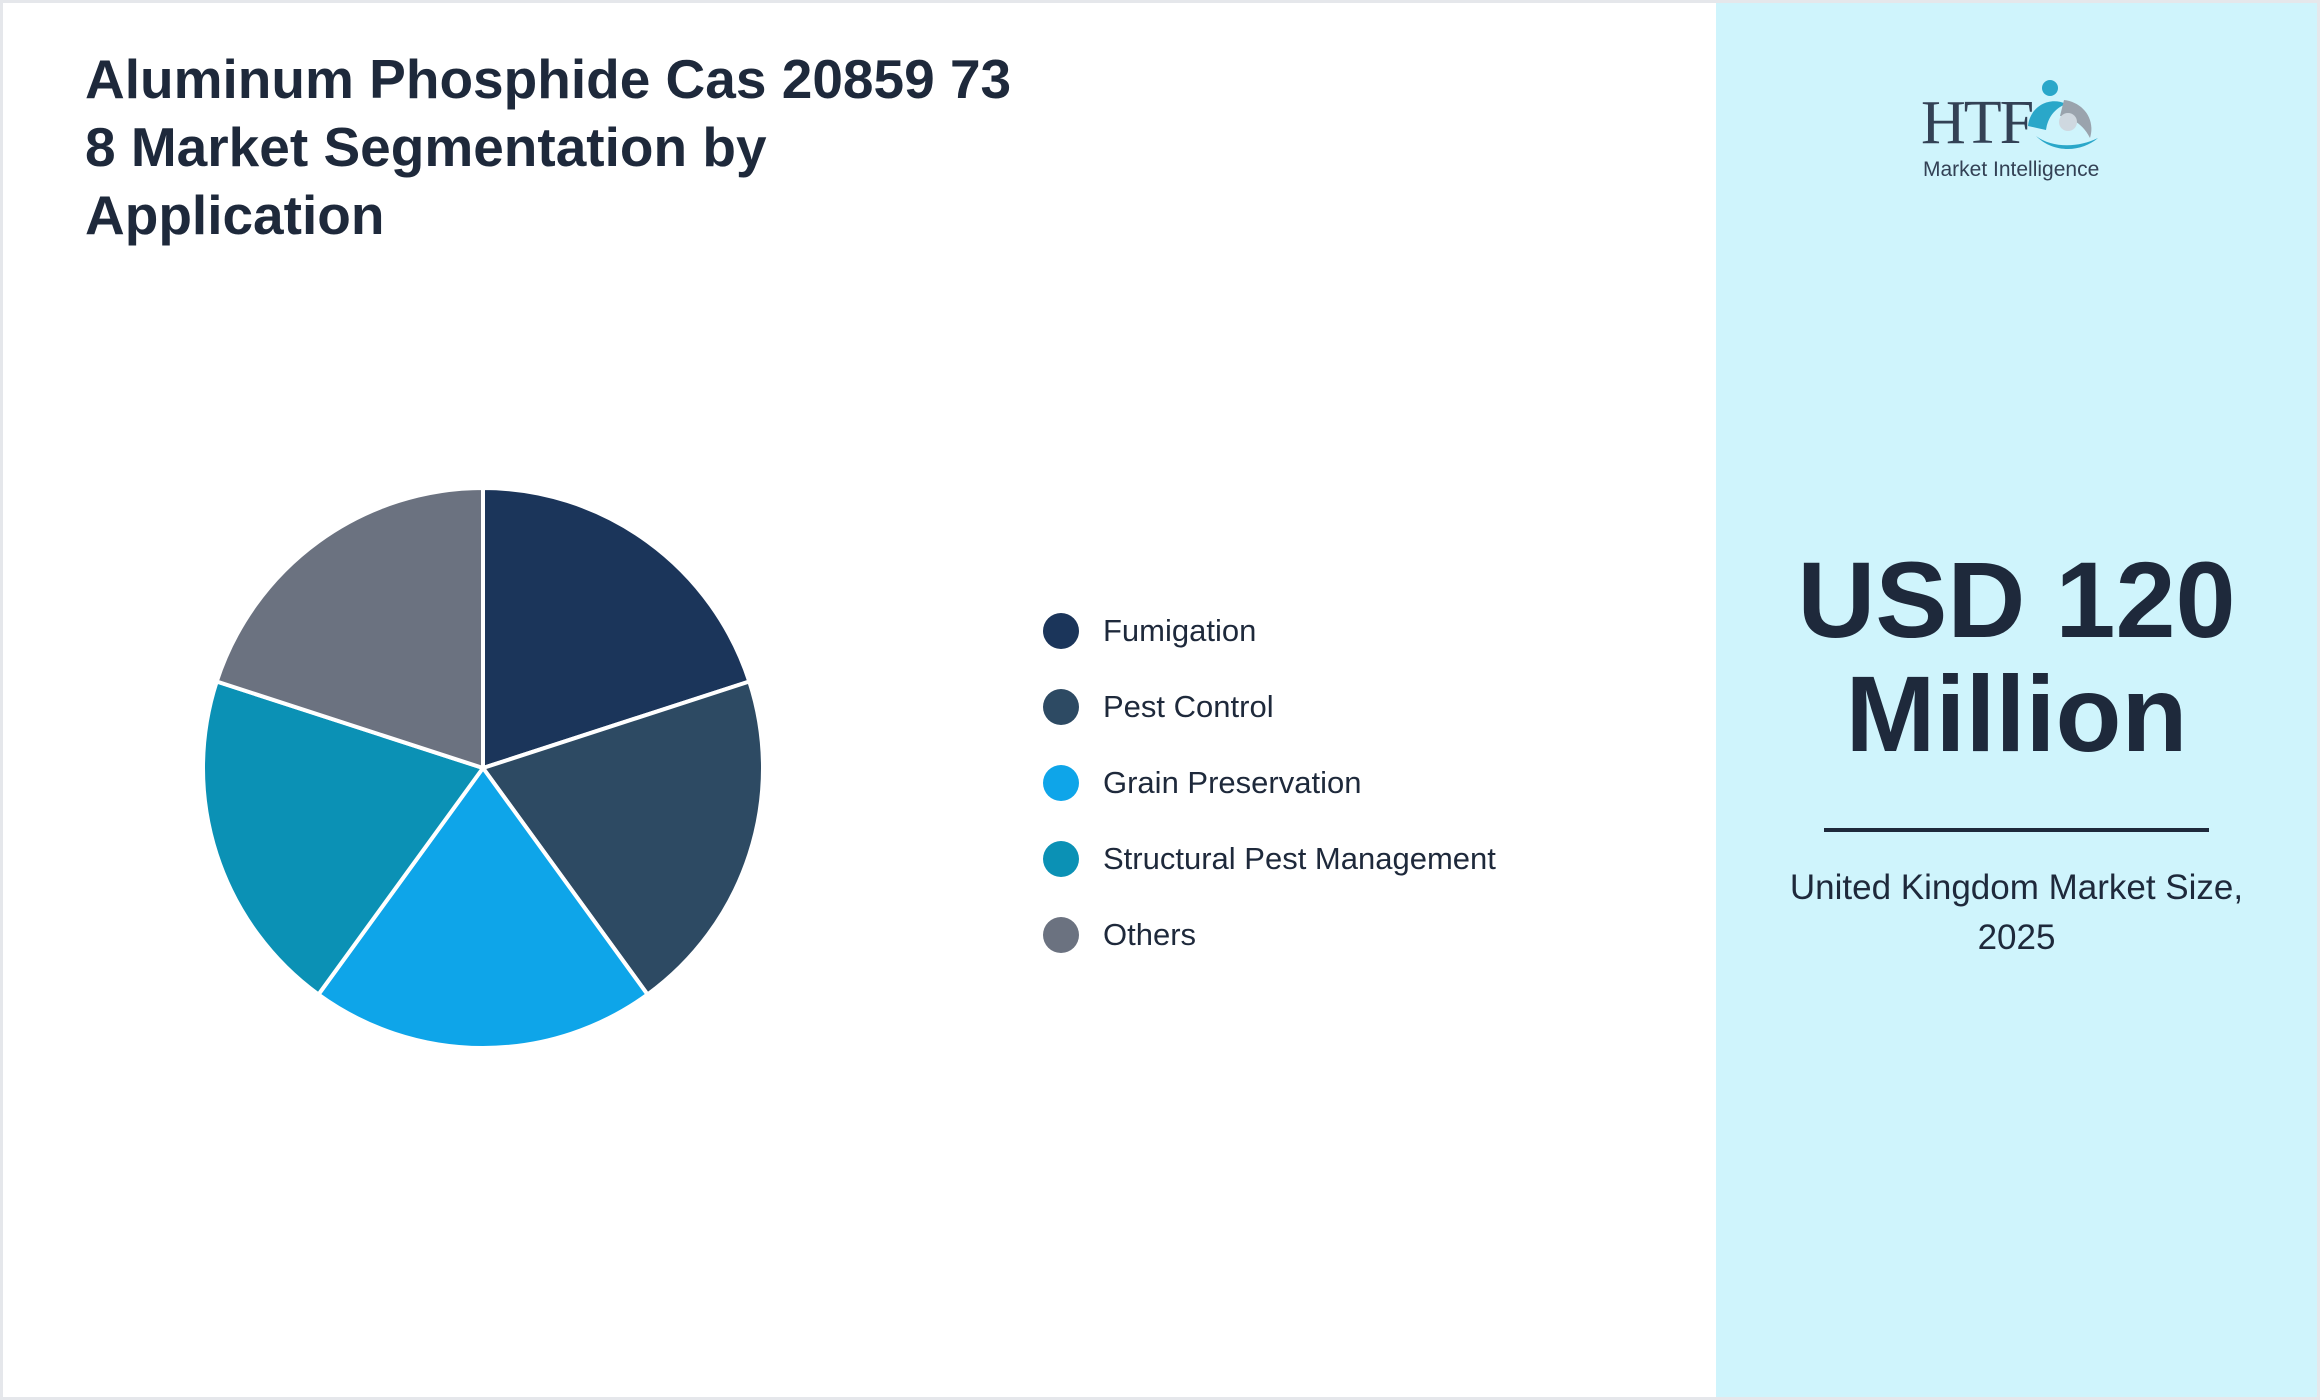  I want to click on divider-line, so click(2016, 830).